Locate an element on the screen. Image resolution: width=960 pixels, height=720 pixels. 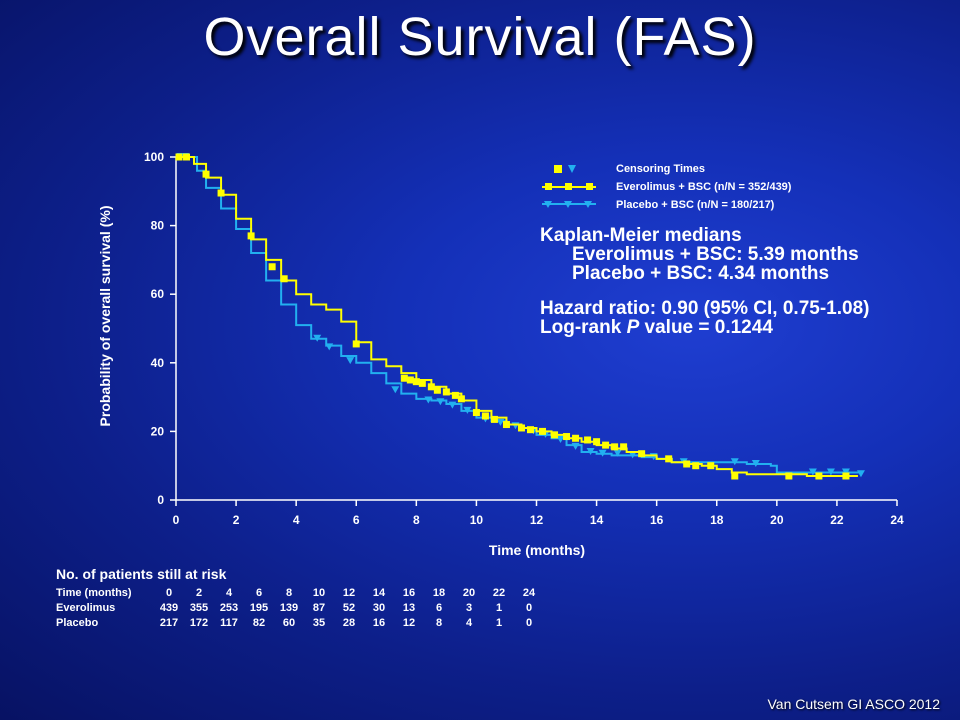
slide-title: Overall Survival (FAS) is located at coordinates (480, 37).